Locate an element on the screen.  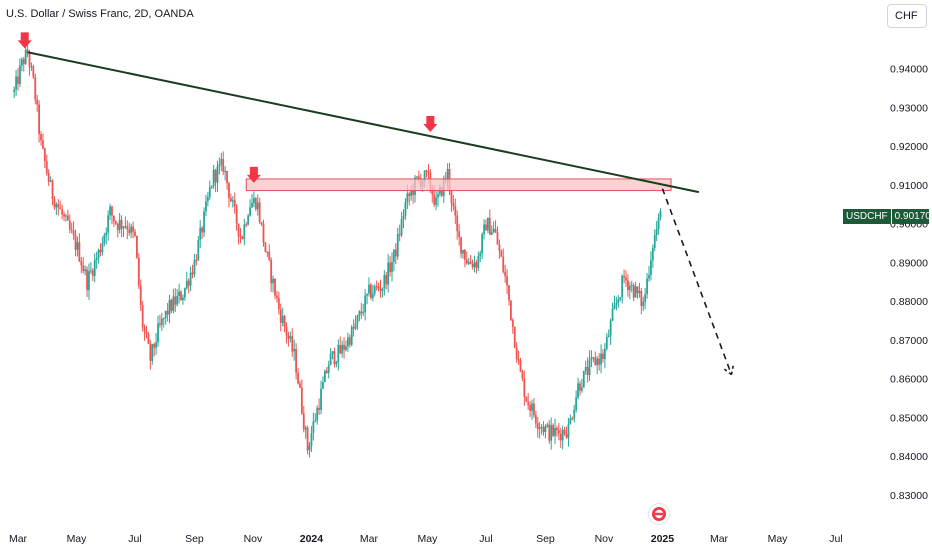
y-tick-label: 0.92000 is located at coordinates (909, 147).